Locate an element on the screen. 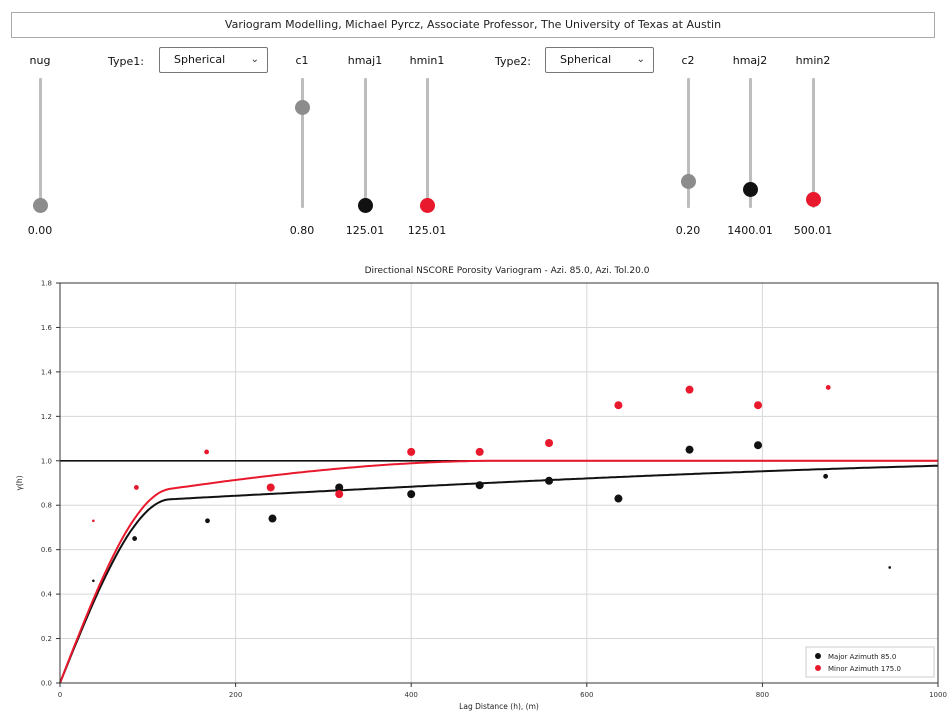 This screenshot has height=715, width=952. y-tick-label: 1.8 is located at coordinates (46, 284).